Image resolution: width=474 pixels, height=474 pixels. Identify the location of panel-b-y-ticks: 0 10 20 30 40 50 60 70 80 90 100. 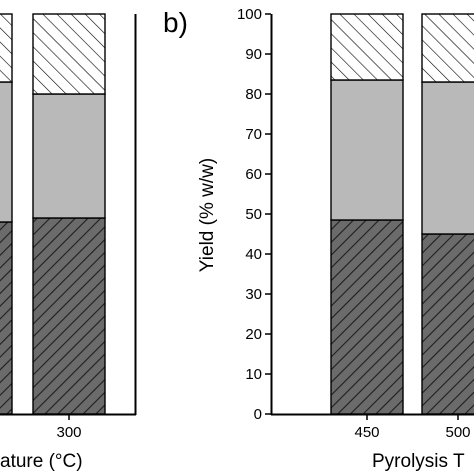
(254, 214).